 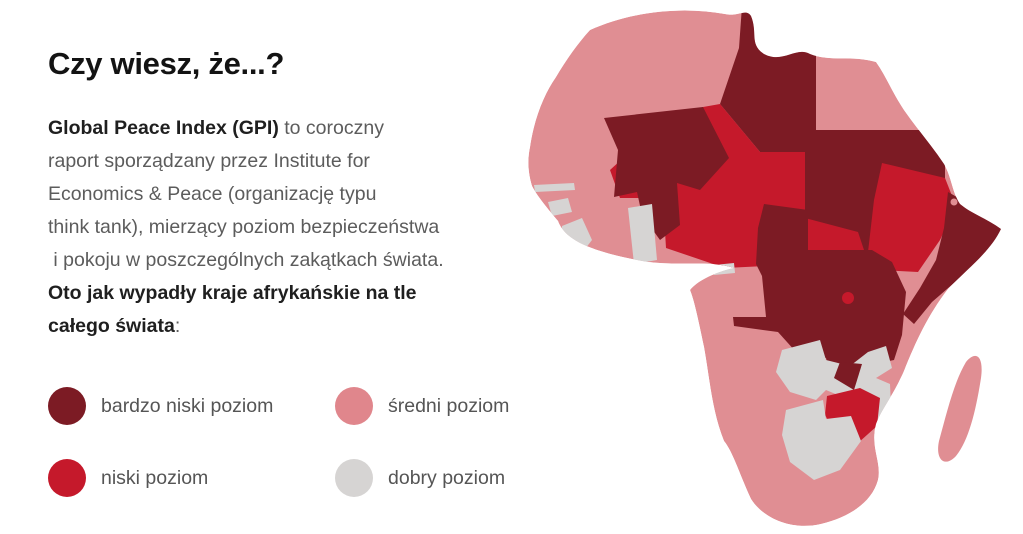 I want to click on map-region-djibouti, so click(x=954, y=202).